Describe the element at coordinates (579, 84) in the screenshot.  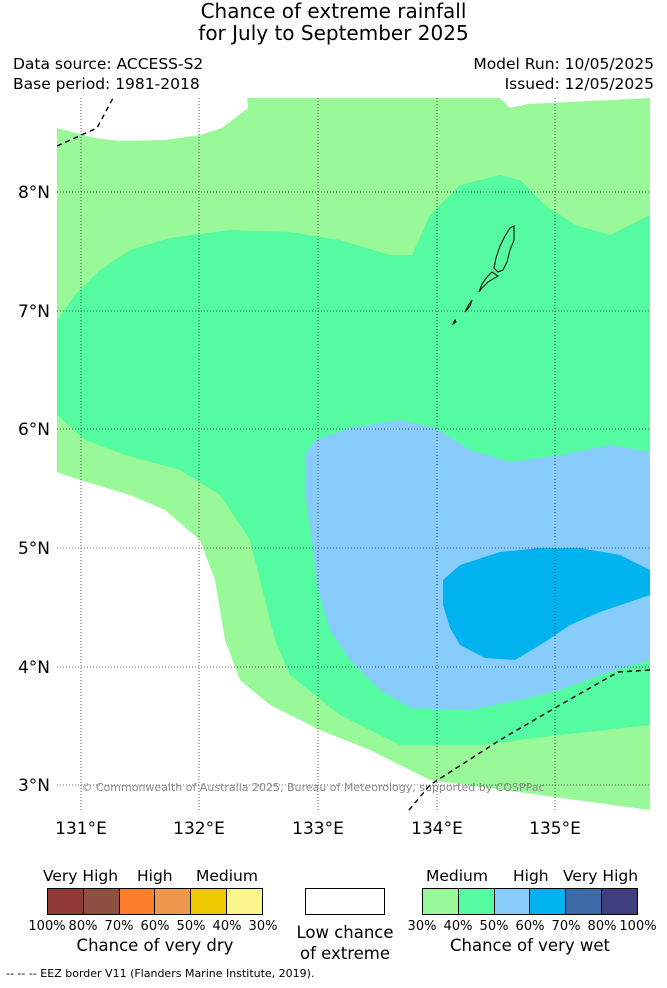
I see `issued-date: Issued: 12/05/2025` at that location.